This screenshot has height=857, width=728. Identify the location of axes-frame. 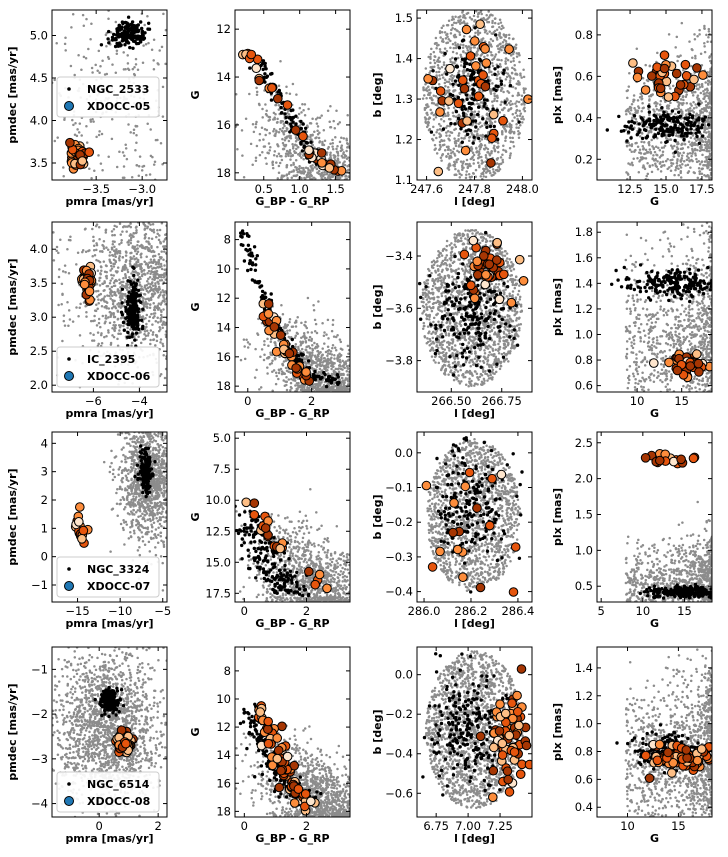
(654, 95).